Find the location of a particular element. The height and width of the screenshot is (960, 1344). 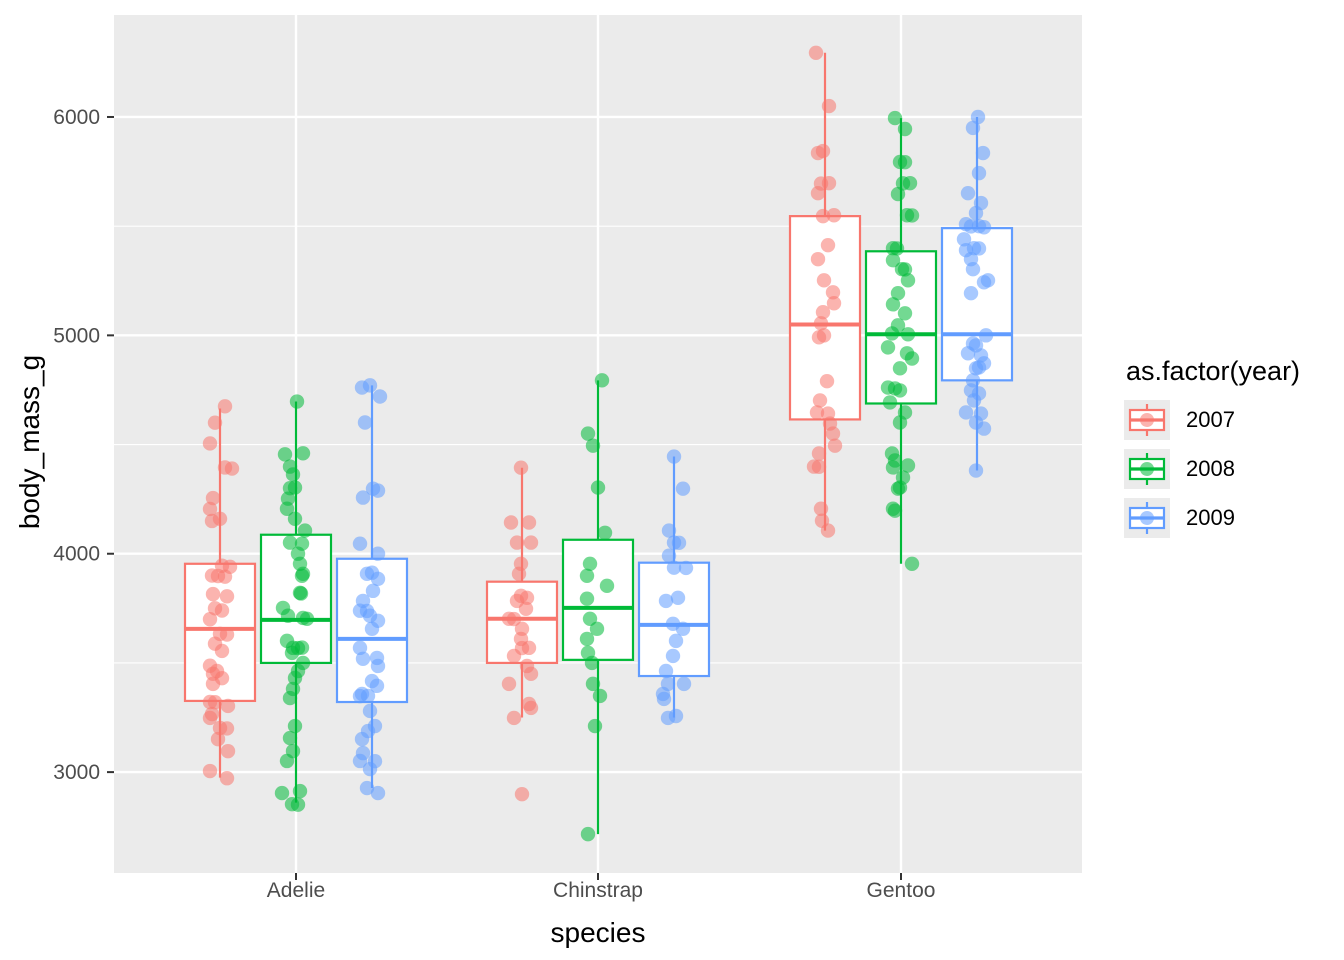

legend-key-boxplot-icon is located at coordinates (1147, 420).